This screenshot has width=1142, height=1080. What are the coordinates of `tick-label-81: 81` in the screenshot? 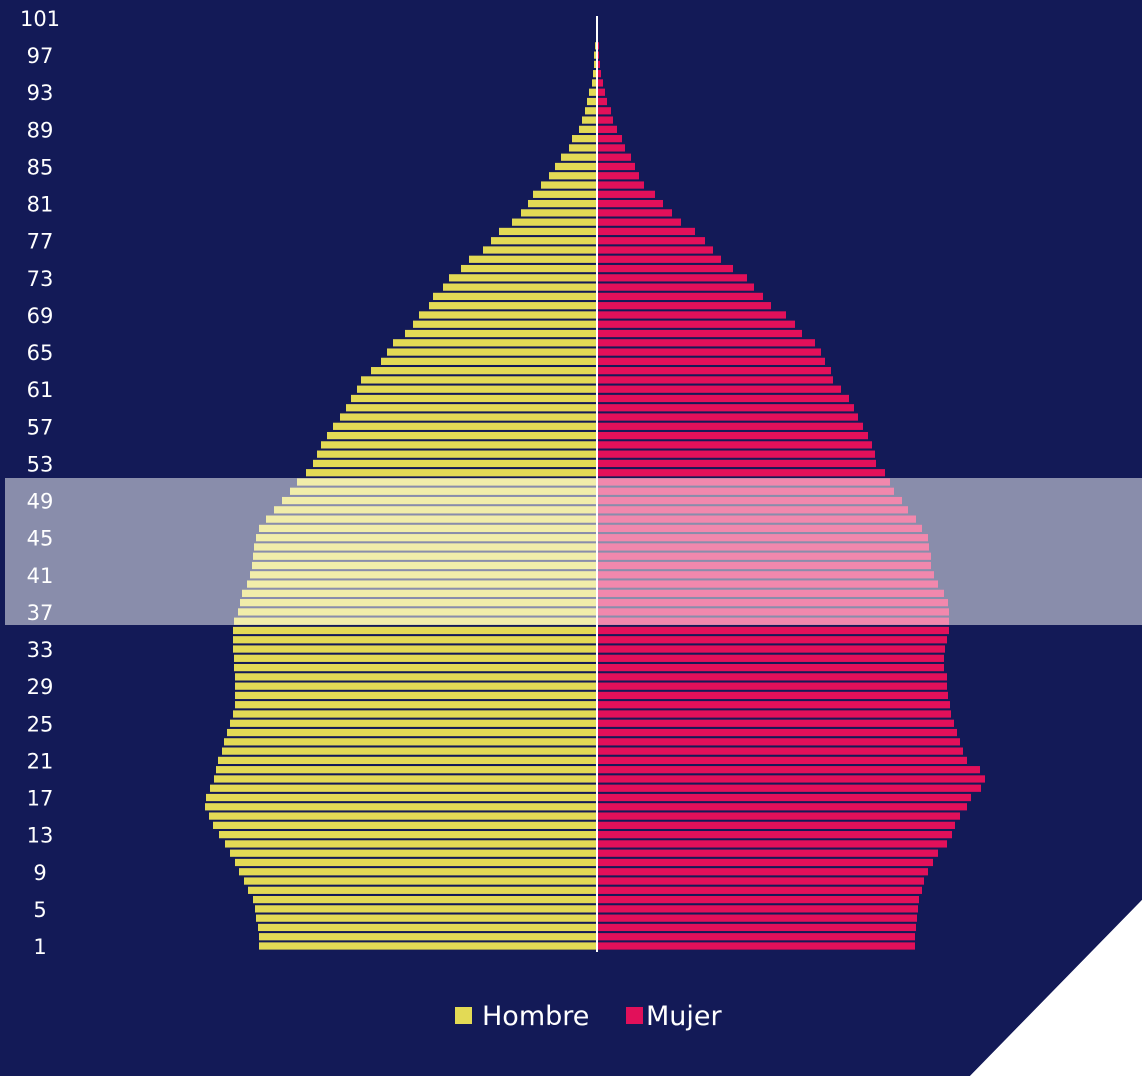 It's located at (40, 205).